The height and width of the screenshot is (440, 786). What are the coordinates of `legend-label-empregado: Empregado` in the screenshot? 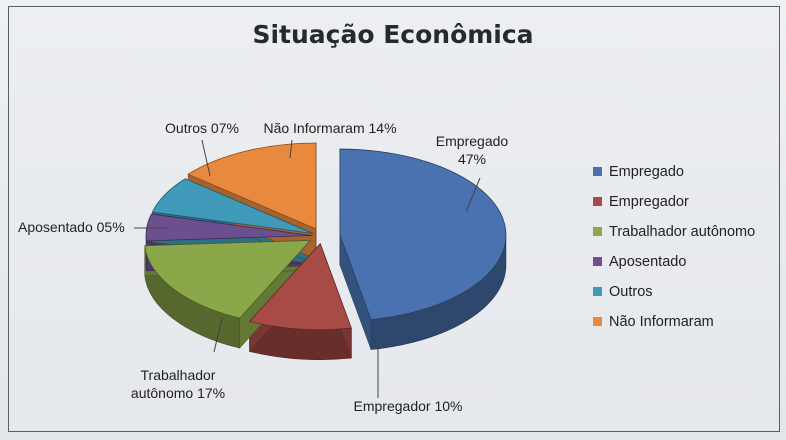 It's located at (646, 172).